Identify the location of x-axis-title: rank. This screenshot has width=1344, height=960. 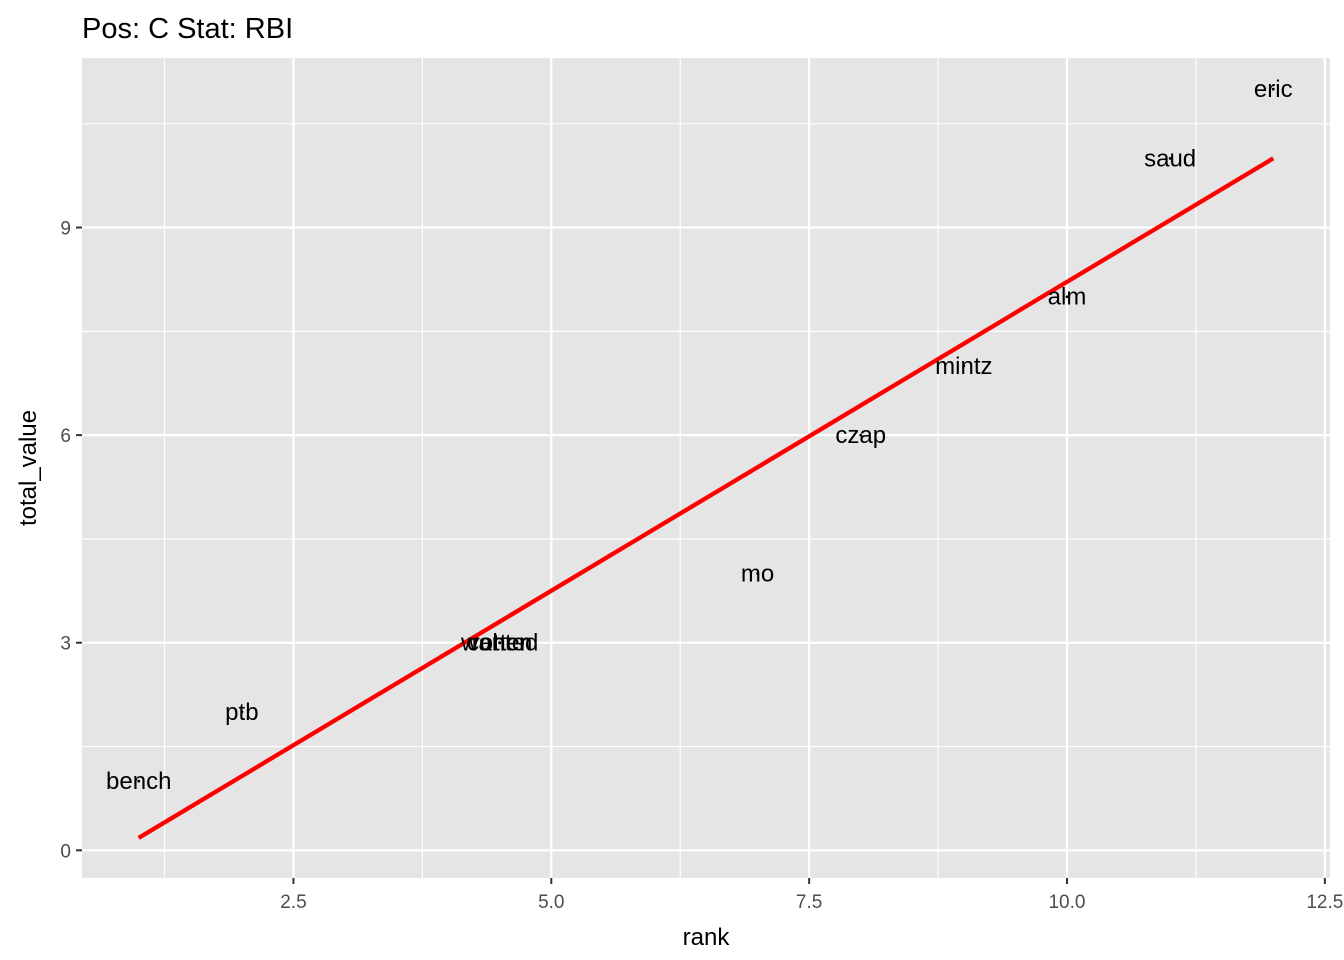
(707, 937).